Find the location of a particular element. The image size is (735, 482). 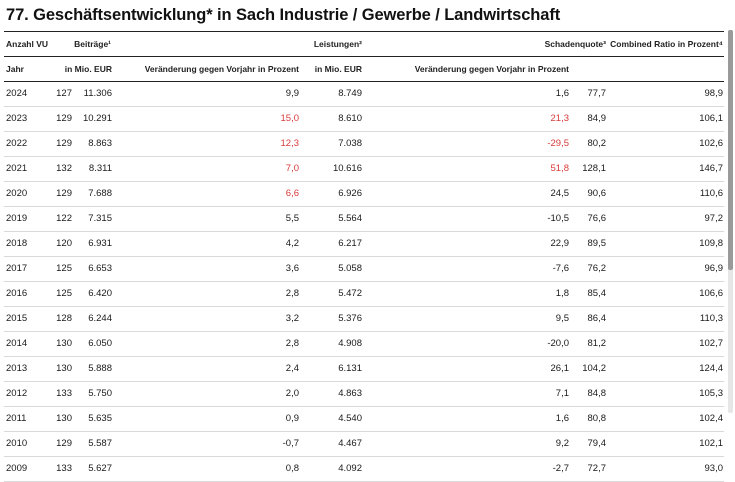

cell-beitraege: 8.863 is located at coordinates (100, 143).